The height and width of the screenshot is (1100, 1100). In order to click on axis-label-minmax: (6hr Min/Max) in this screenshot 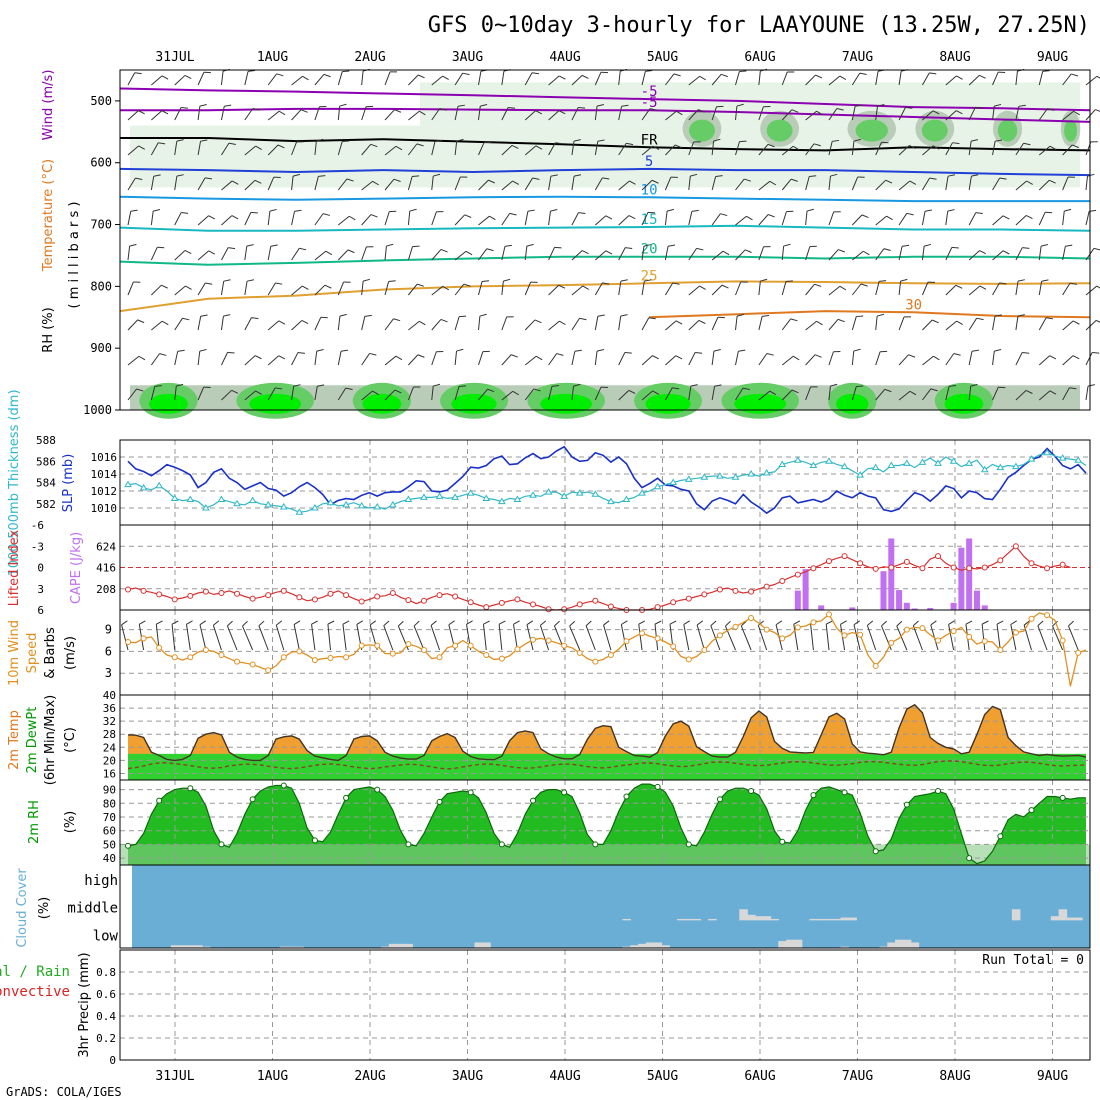, I will do `click(50, 740)`.